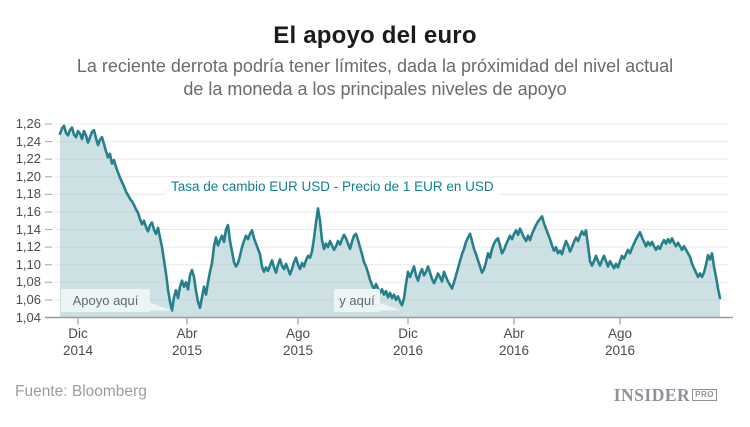  I want to click on source-credit: Fuente: Bloomberg, so click(81, 391).